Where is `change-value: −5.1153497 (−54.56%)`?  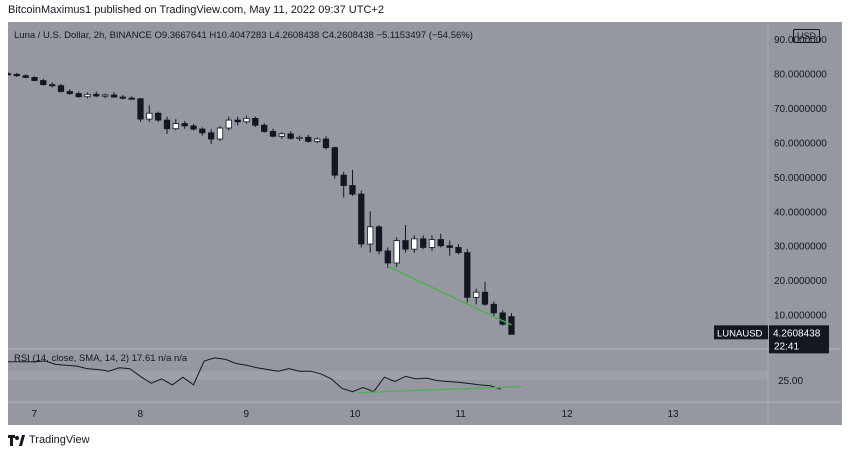
change-value: −5.1153497 (−54.56%) is located at coordinates (424, 35).